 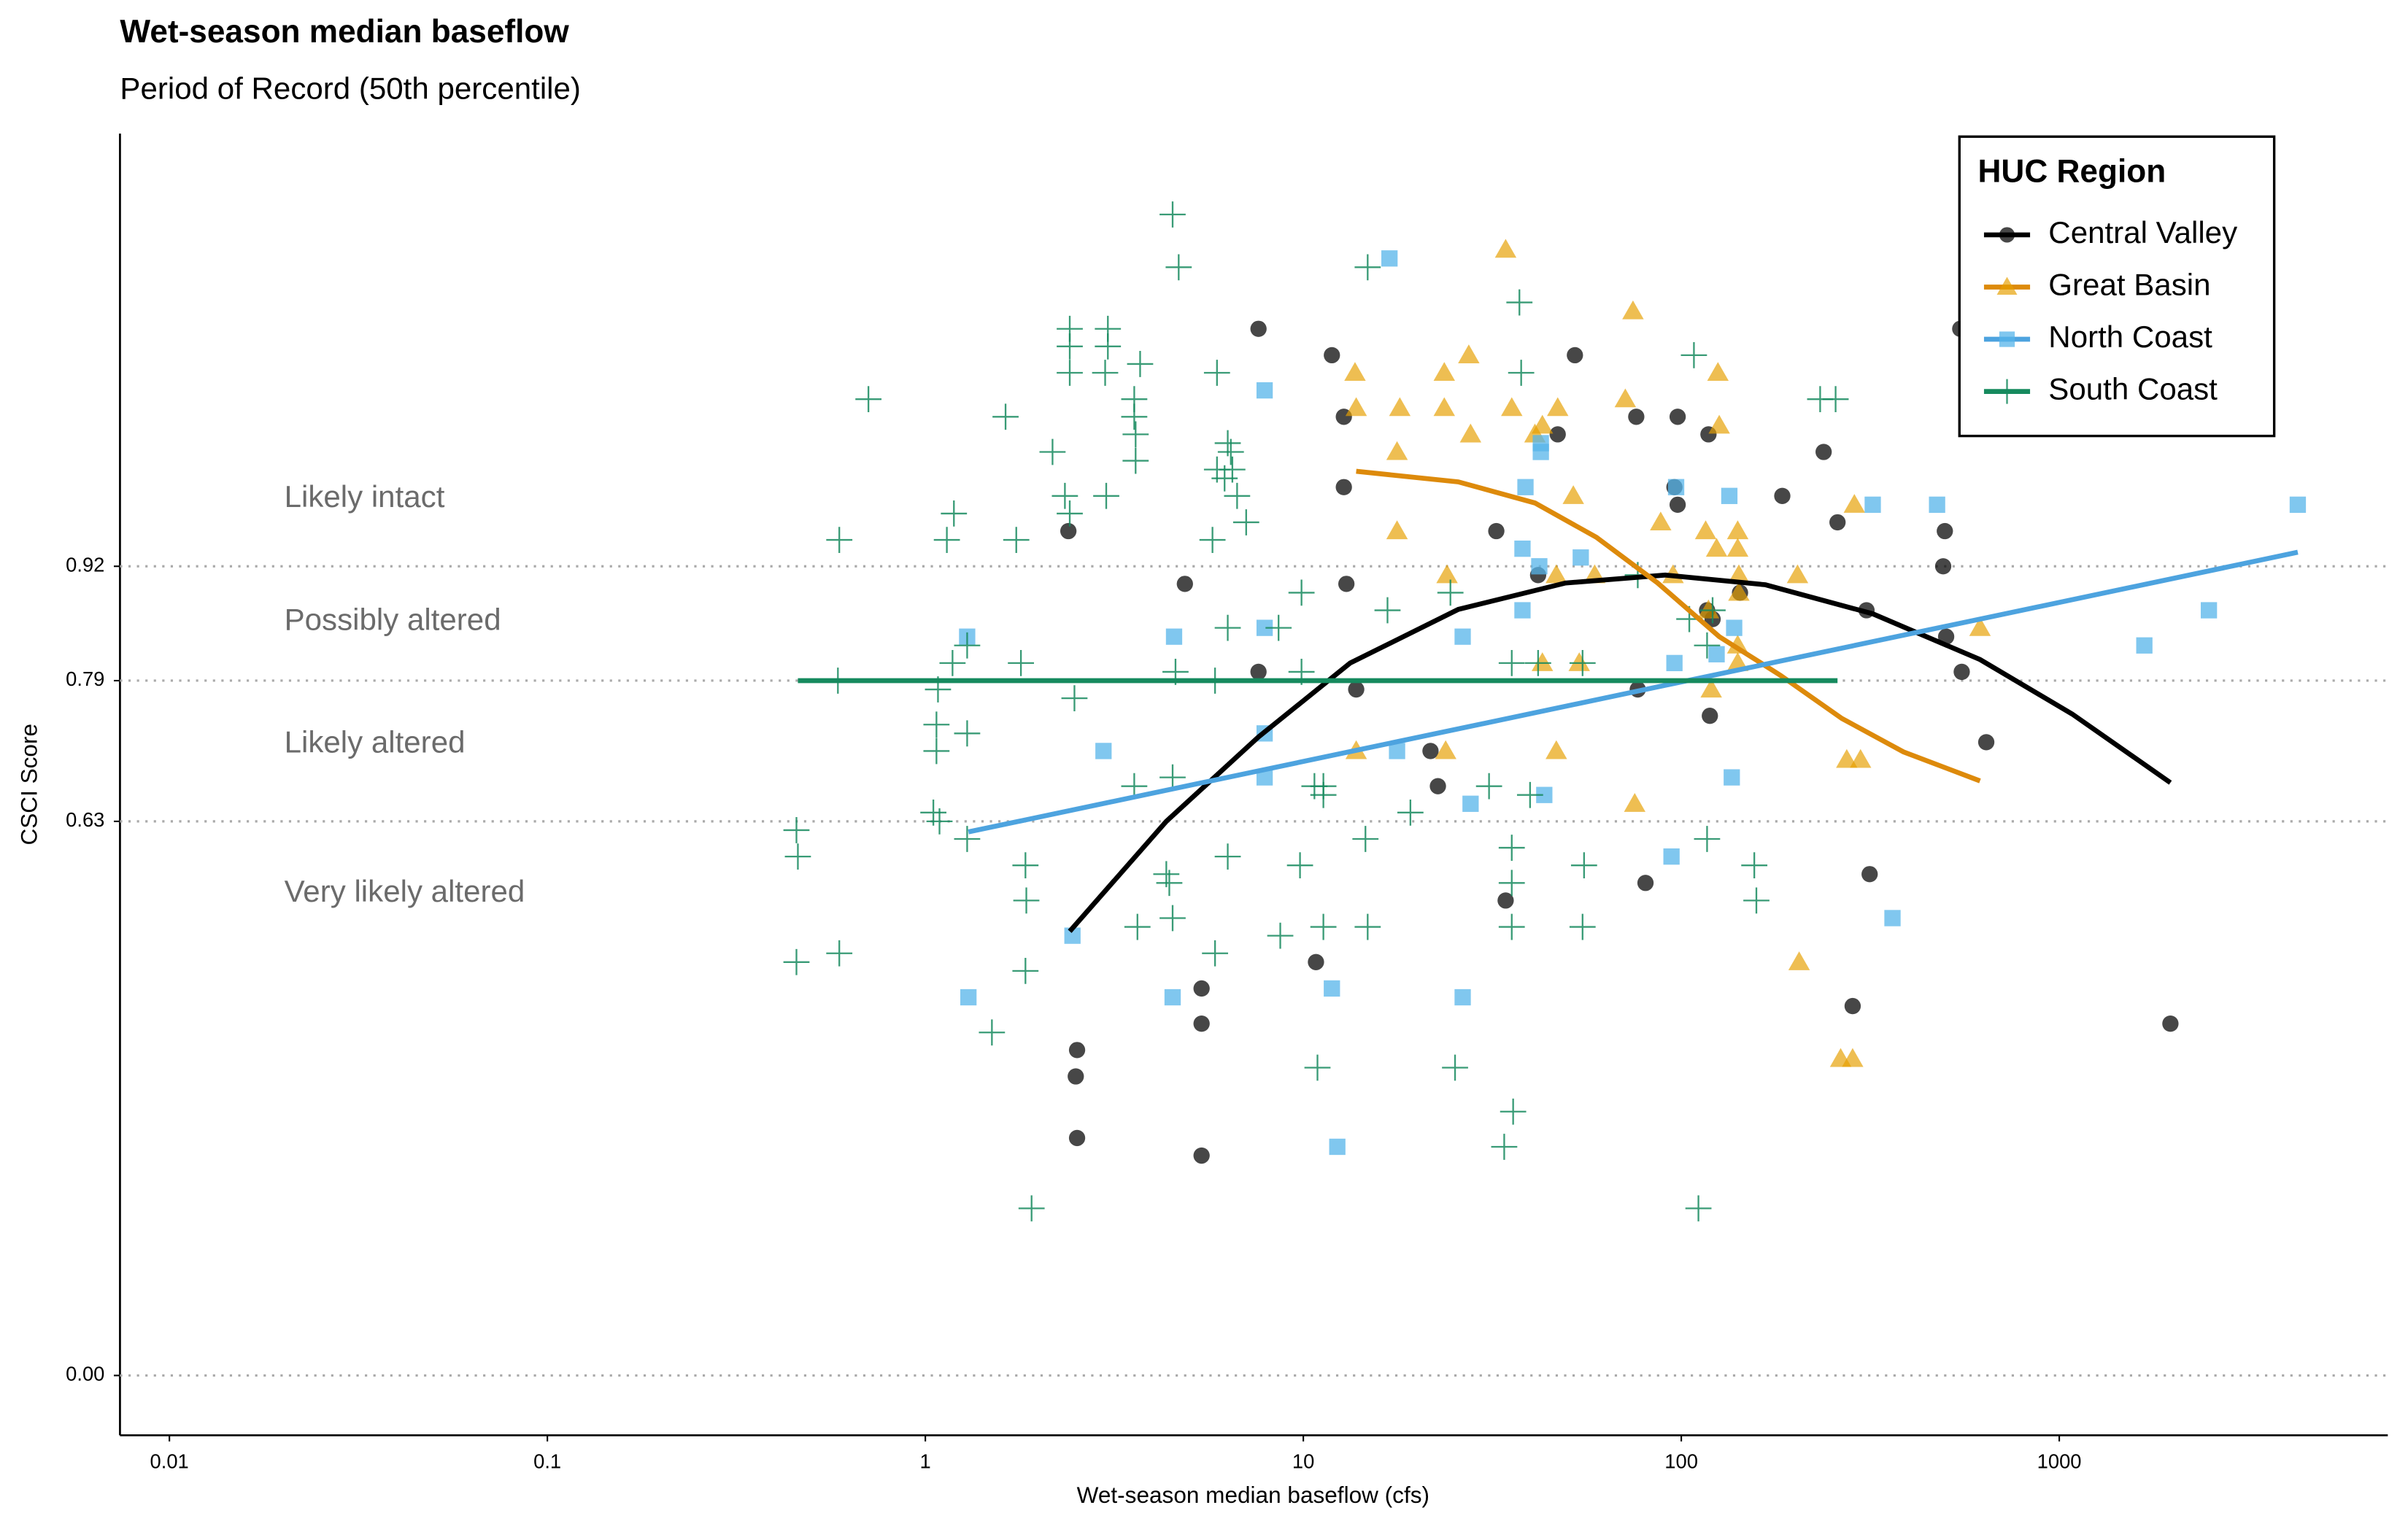 What do you see at coordinates (1681, 1462) in the screenshot?
I see `x-tick-label: 100` at bounding box center [1681, 1462].